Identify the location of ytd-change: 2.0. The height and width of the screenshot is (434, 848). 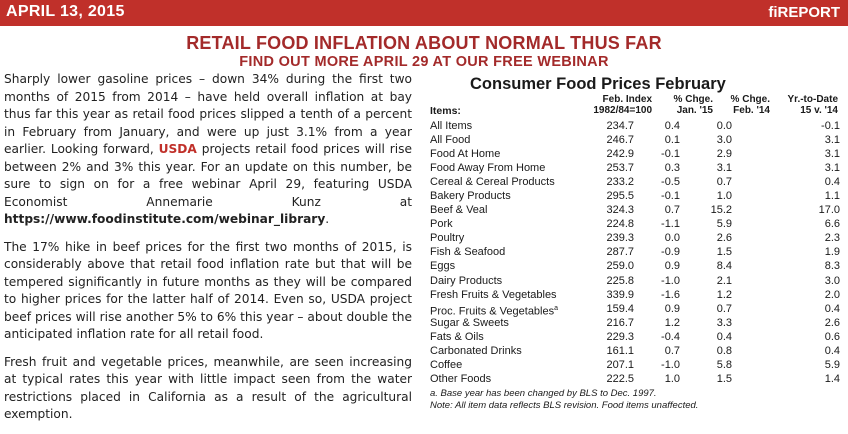
(832, 294).